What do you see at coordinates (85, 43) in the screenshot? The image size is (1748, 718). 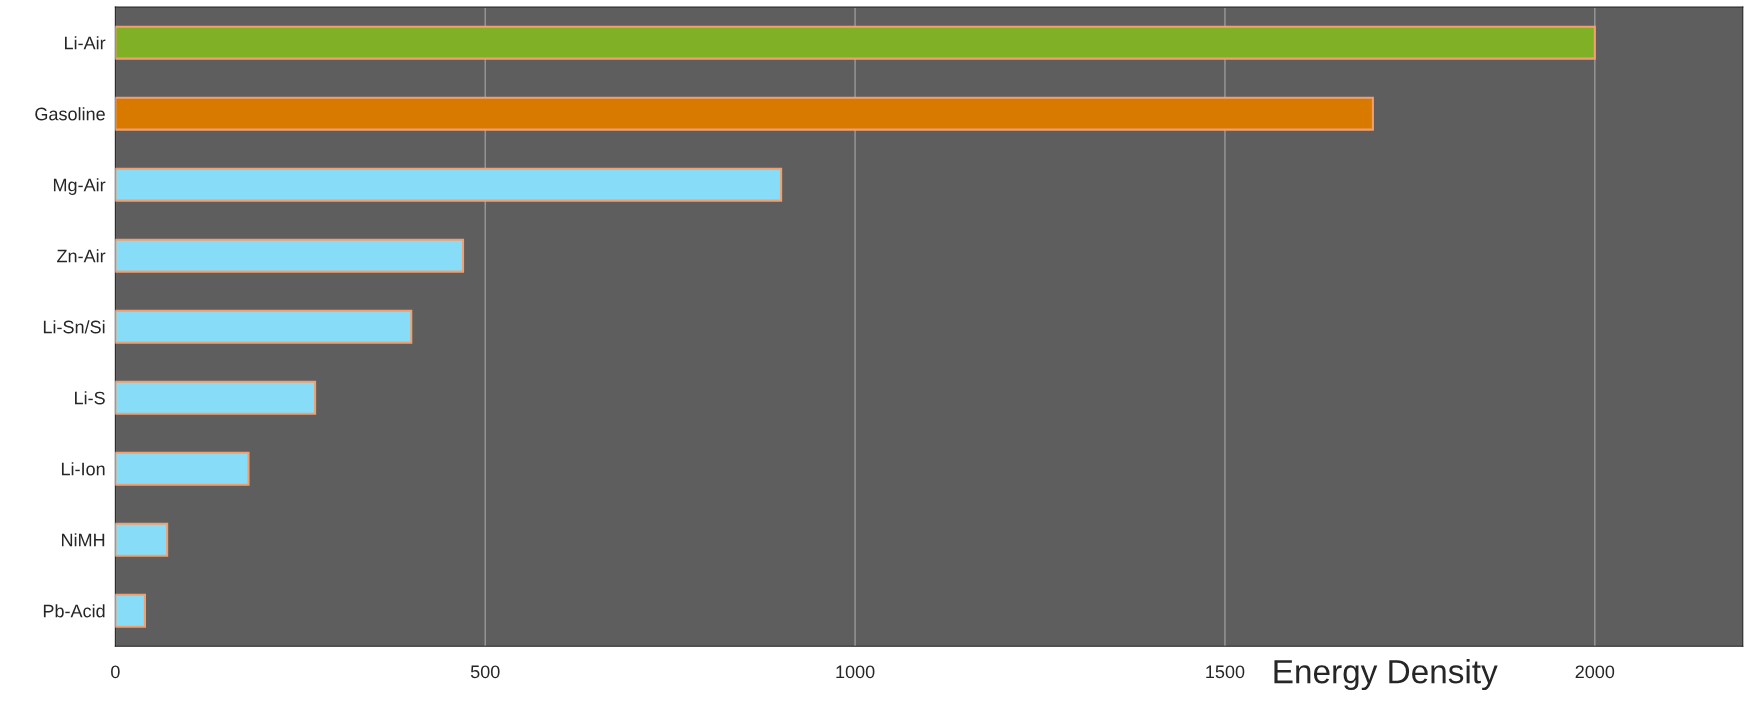 I see `y-tick-label: Li-Air` at bounding box center [85, 43].